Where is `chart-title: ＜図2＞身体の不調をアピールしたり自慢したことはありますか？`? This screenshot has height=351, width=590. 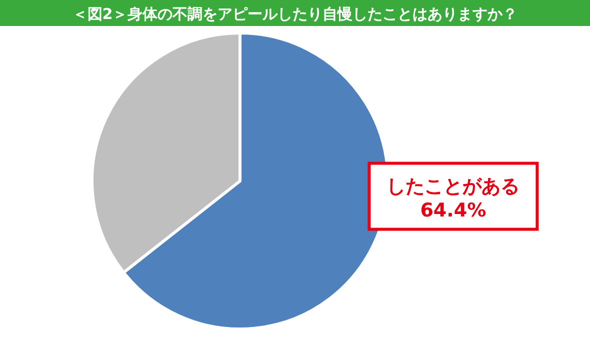 chart-title: ＜図2＞身体の不調をアピールしたり自慢したことはありますか？ is located at coordinates (295, 14).